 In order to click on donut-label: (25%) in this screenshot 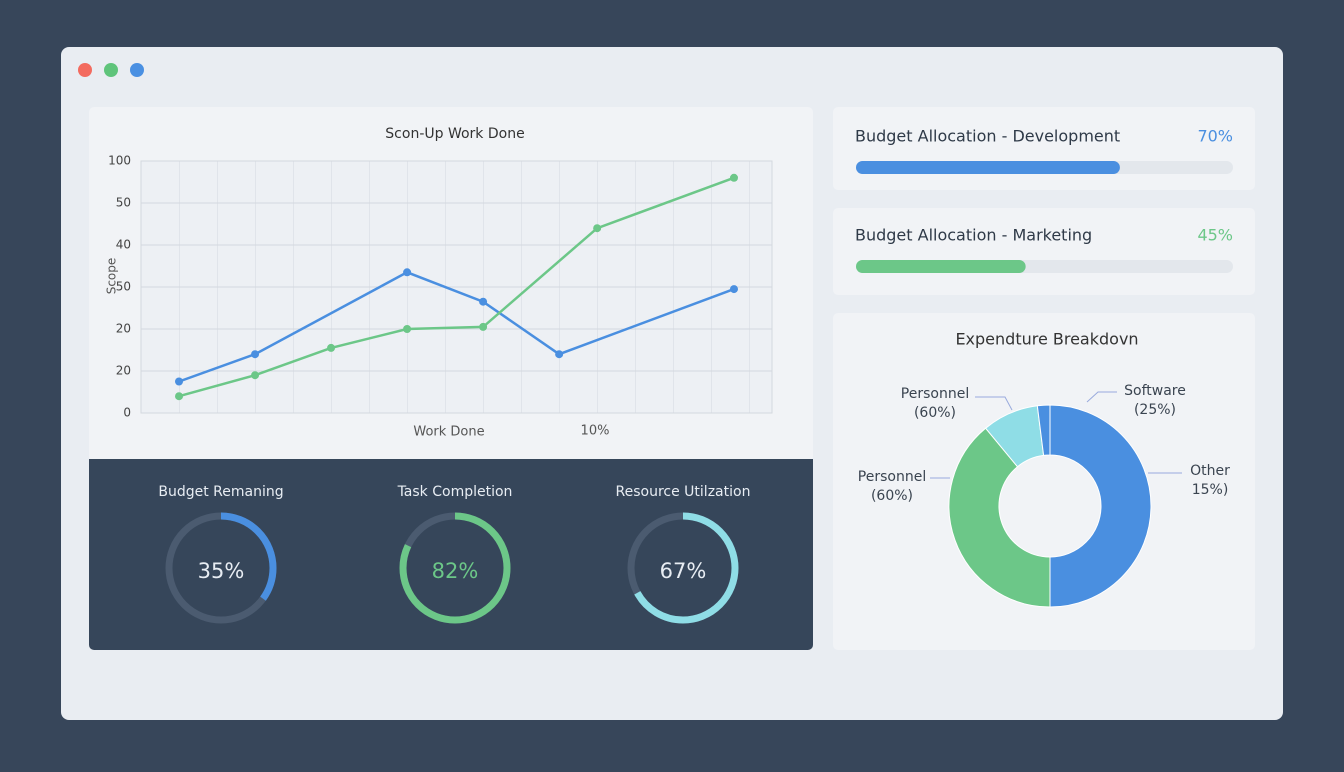, I will do `click(1155, 410)`.